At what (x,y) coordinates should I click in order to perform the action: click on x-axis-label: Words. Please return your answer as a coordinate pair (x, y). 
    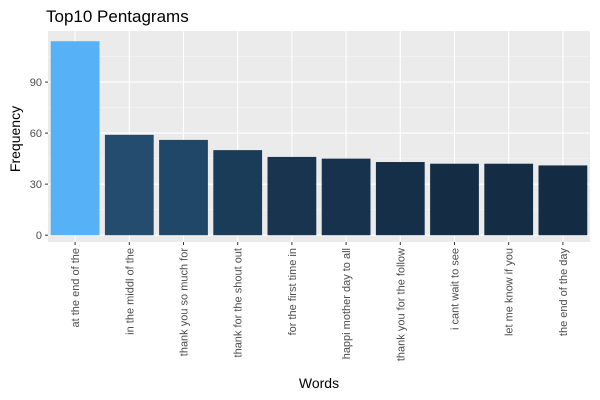
    Looking at the image, I should click on (319, 383).